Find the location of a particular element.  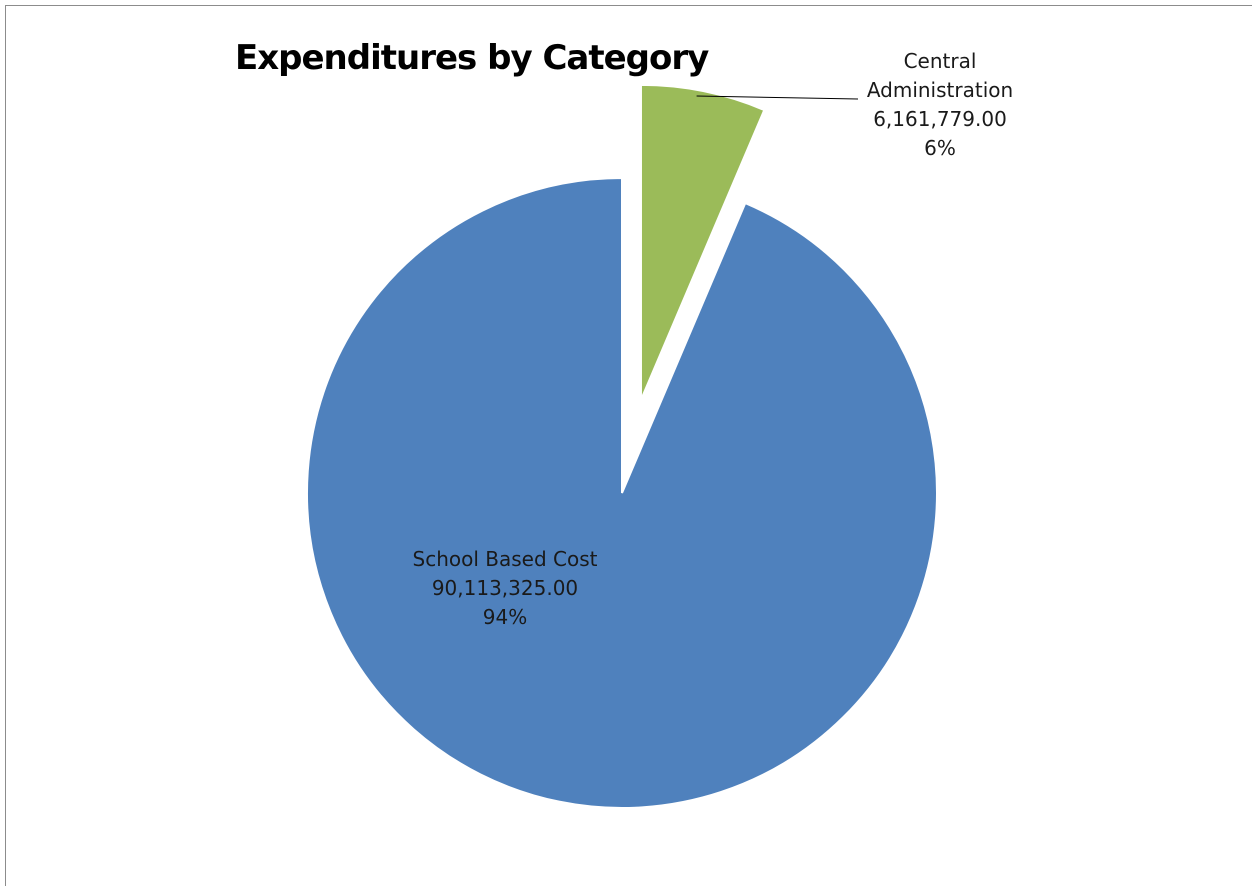

data-label-percent: 6% is located at coordinates (940, 148).